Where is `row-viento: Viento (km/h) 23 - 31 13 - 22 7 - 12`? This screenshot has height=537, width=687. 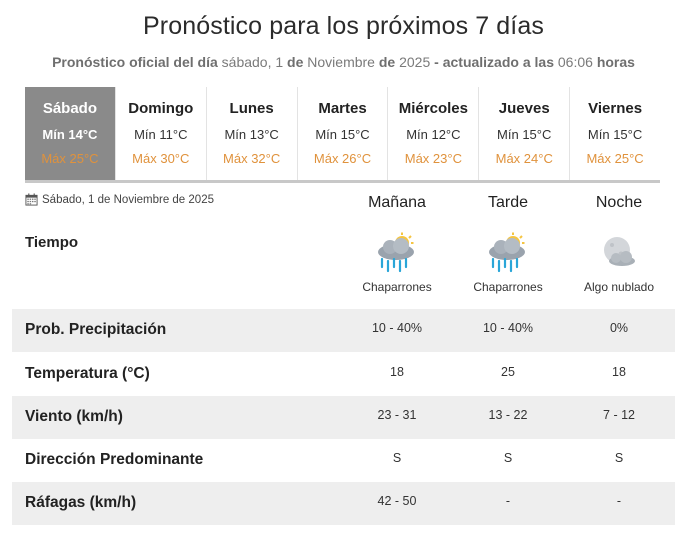 row-viento: Viento (km/h) 23 - 31 13 - 22 7 - 12 is located at coordinates (343, 417).